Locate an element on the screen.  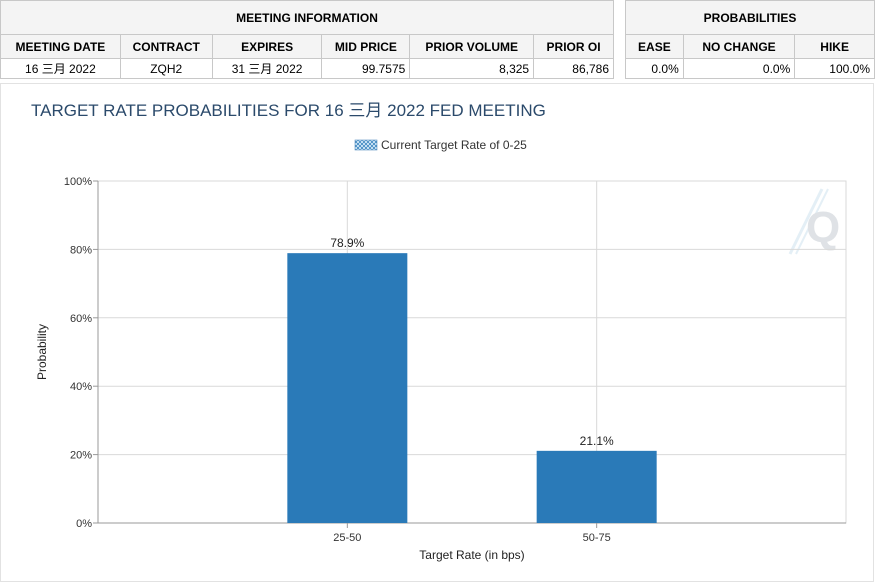
probabilities-header: PROBABILITIES is located at coordinates (750, 17).